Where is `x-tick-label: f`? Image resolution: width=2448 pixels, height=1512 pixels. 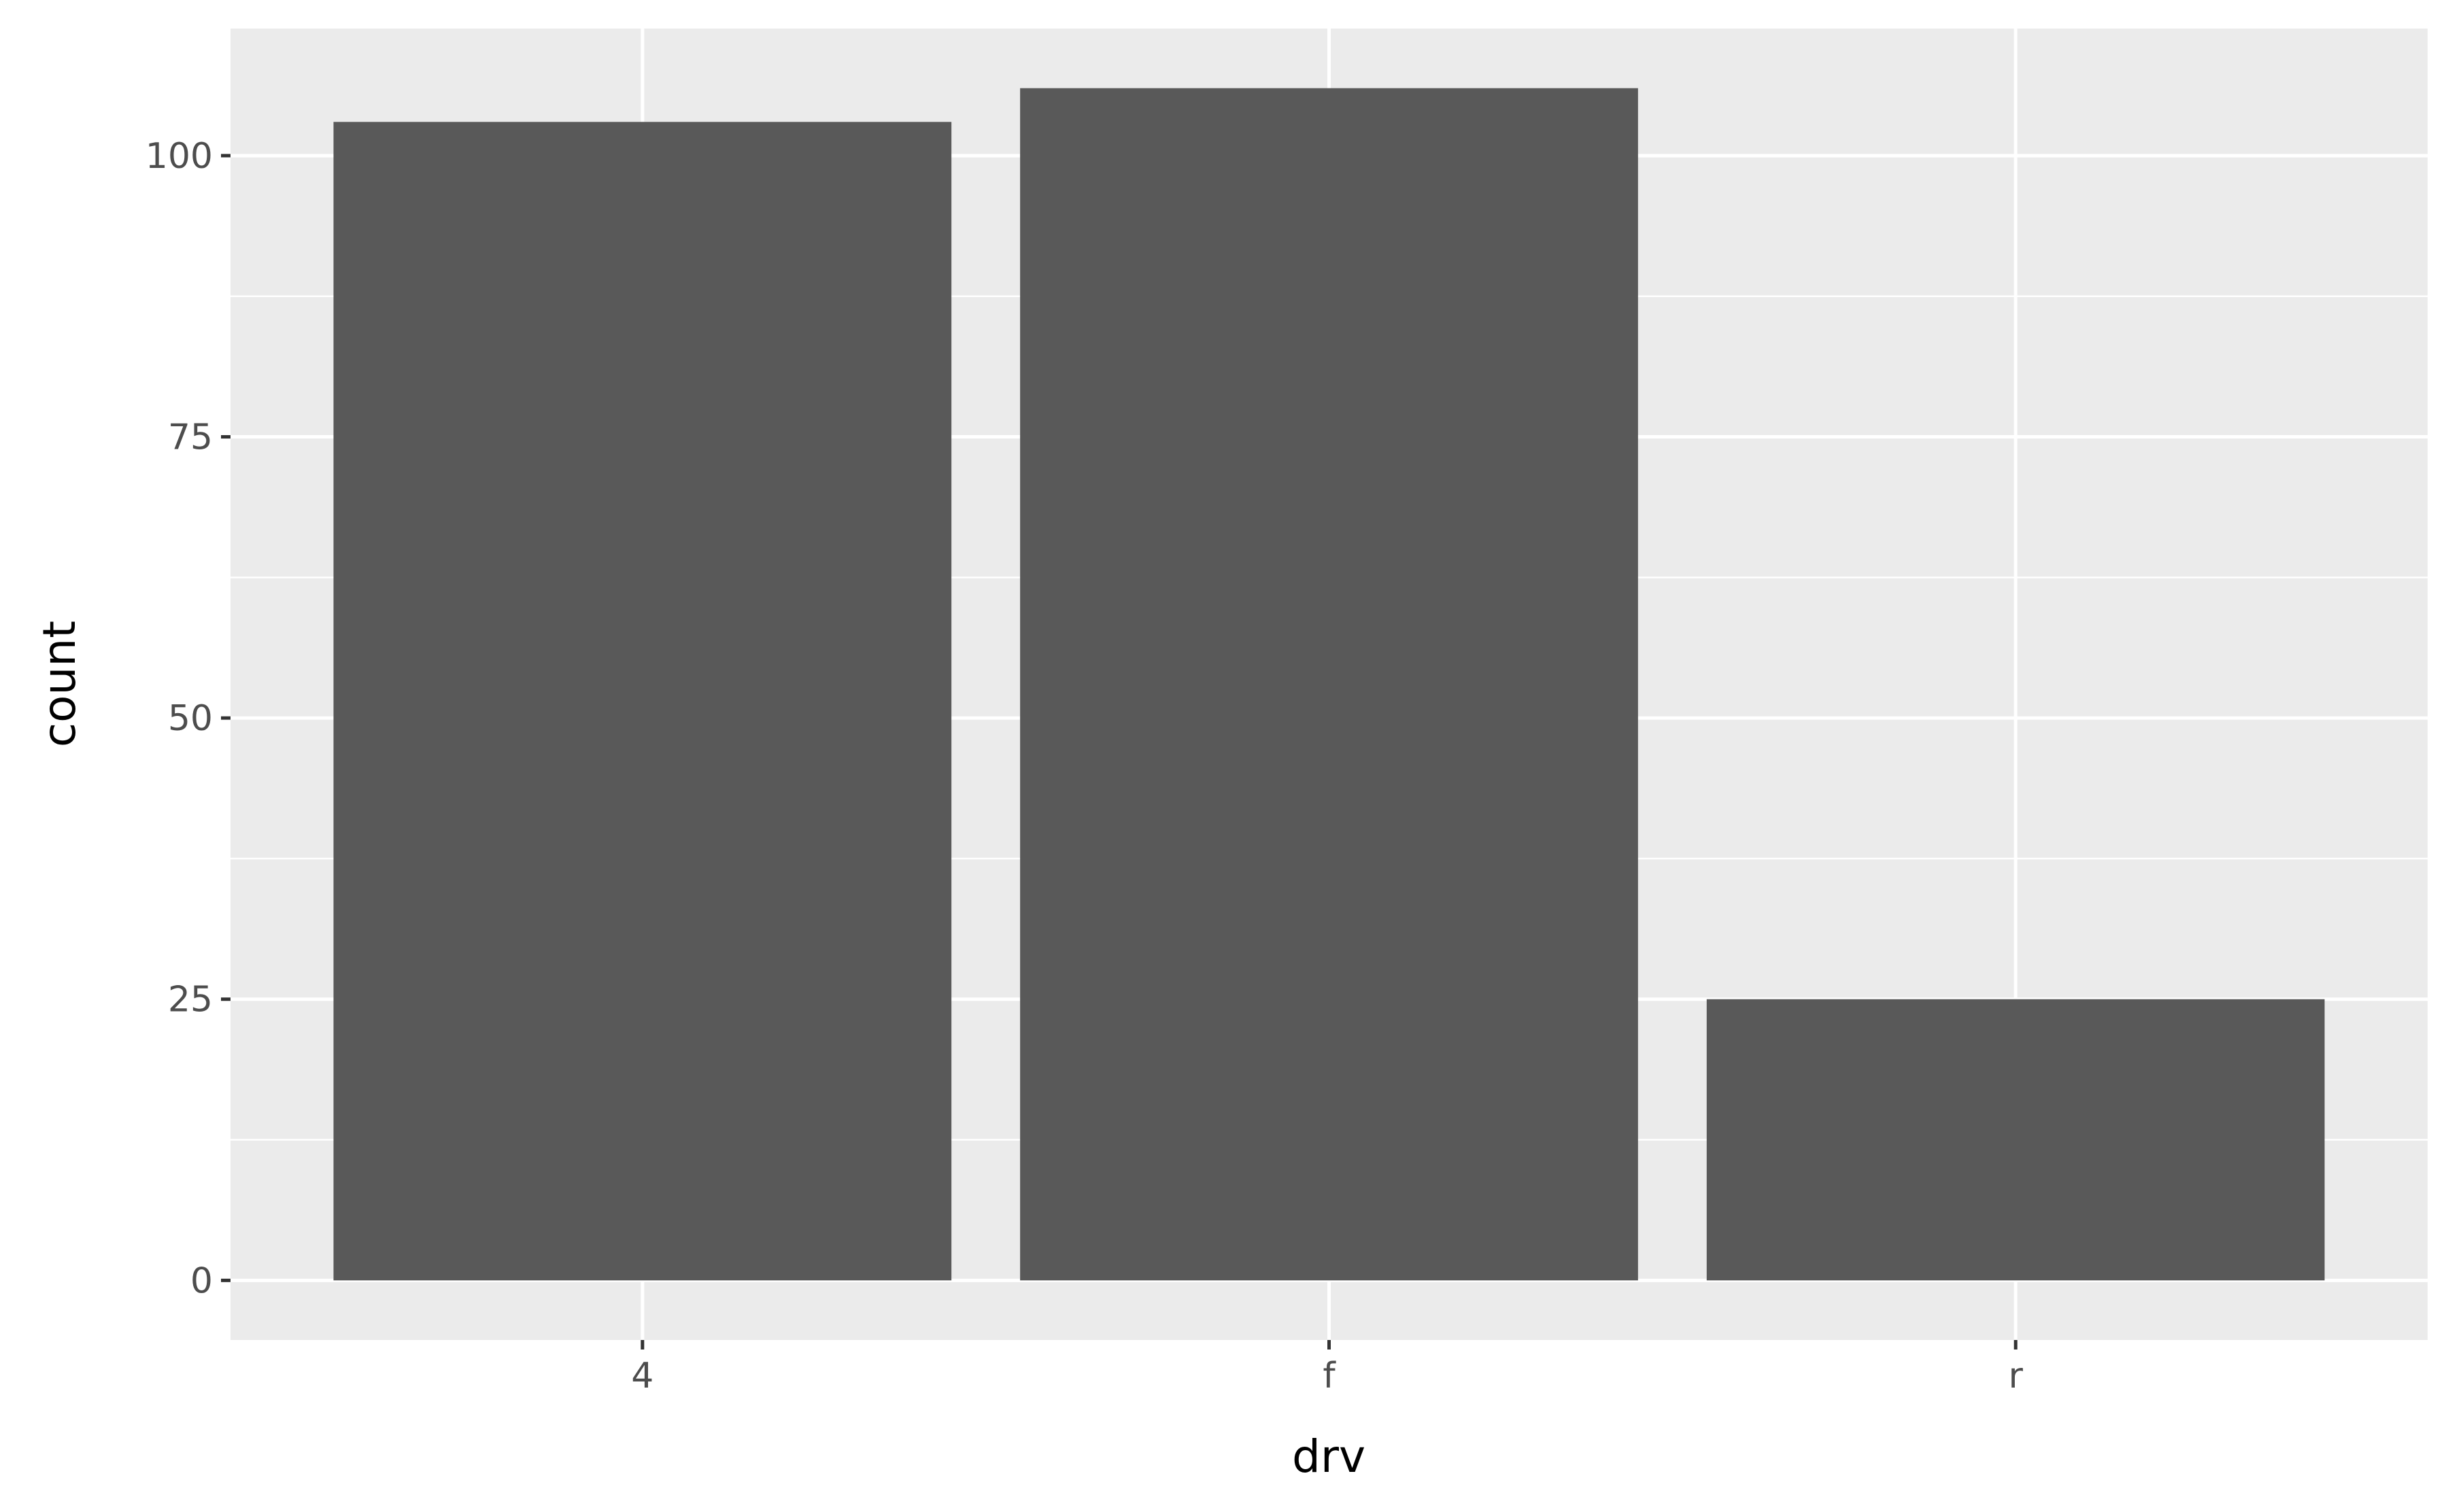
x-tick-label: f is located at coordinates (1330, 1376).